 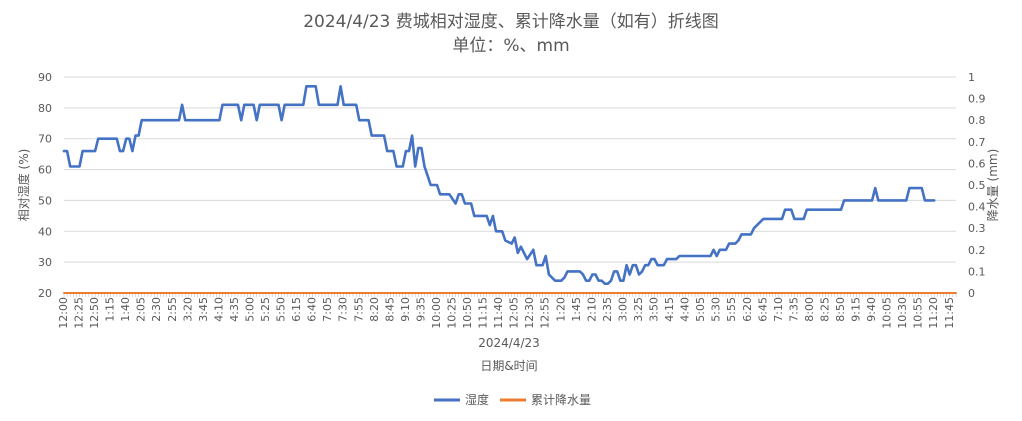 I want to click on y-left-tick-label: 80, so click(x=45, y=108).